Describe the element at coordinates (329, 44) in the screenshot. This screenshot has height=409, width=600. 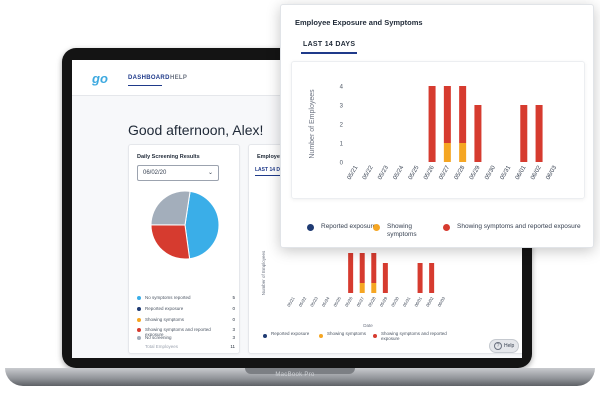
I see `popup-tab-last-14-days: LAST 14 DAYS` at that location.